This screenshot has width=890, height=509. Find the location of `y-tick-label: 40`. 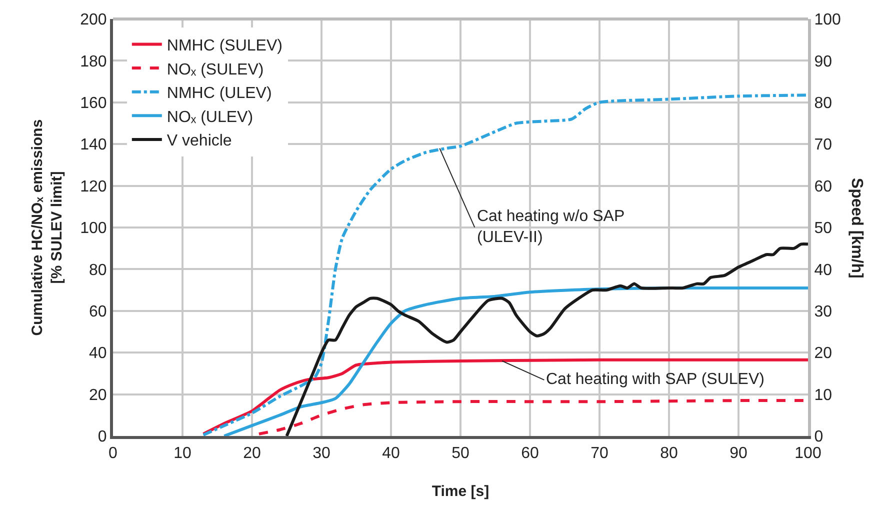

y-tick-label: 40 is located at coordinates (98, 353).